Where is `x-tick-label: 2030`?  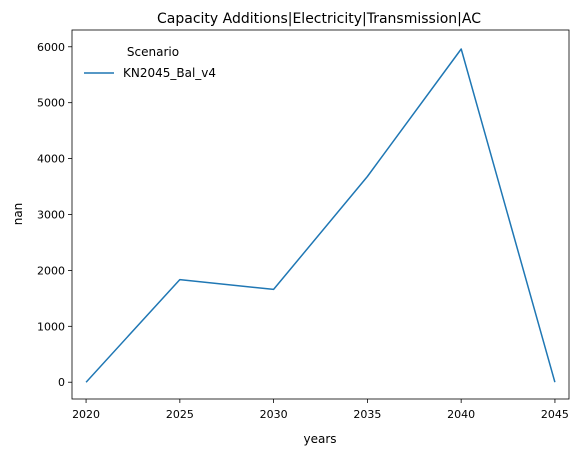
x-tick-label: 2030 is located at coordinates (274, 414).